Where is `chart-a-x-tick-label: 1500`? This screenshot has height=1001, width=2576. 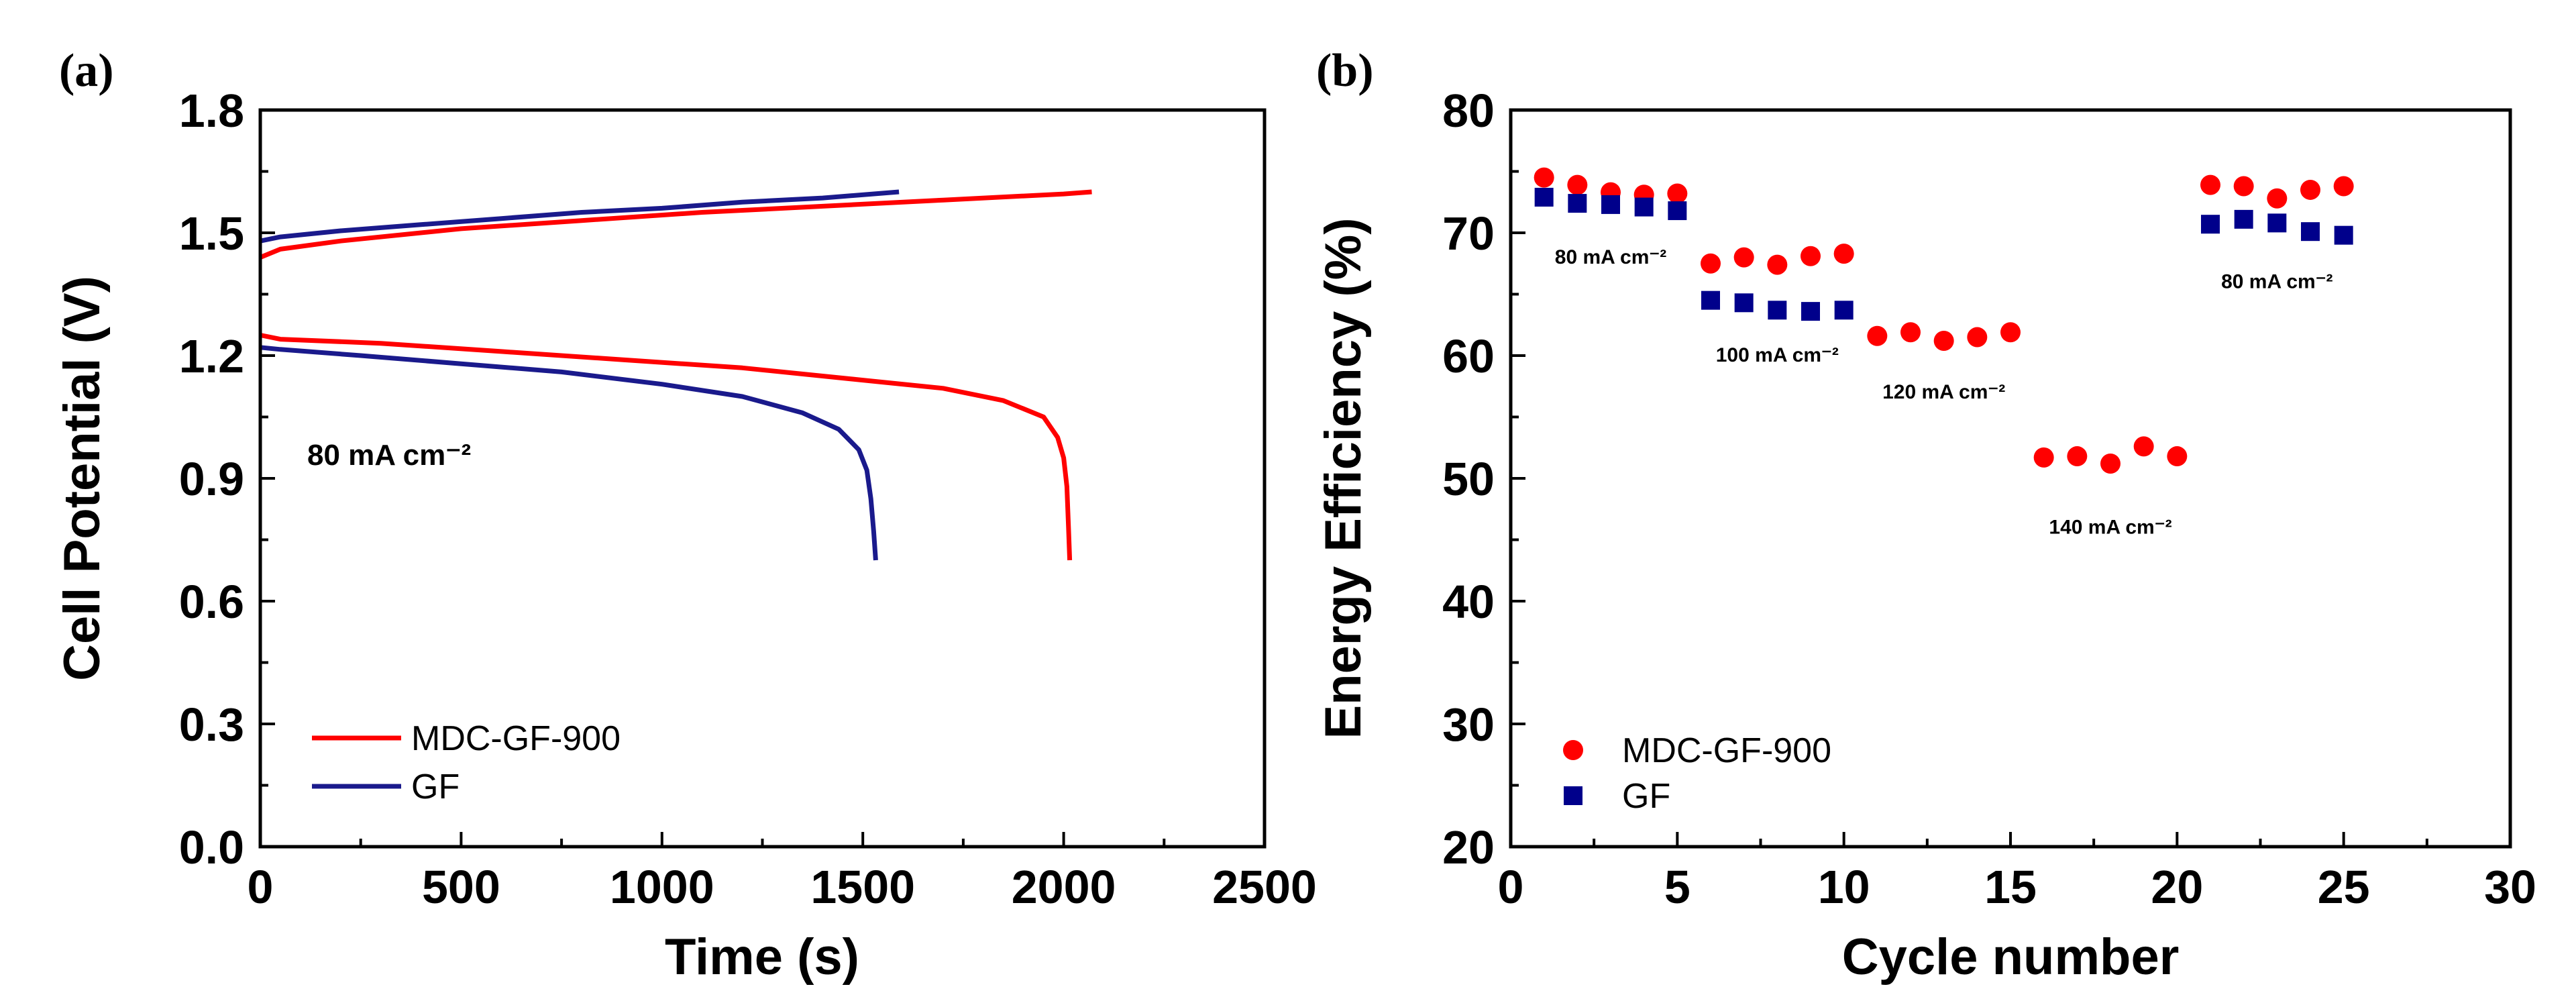 chart-a-x-tick-label: 1500 is located at coordinates (862, 887).